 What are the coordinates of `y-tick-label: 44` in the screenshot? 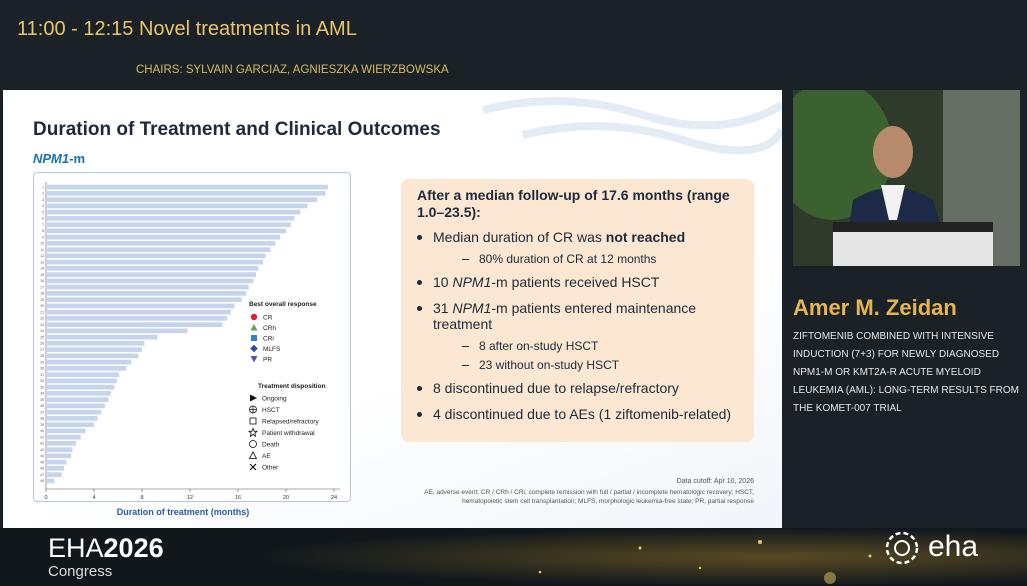 It's located at (42, 456).